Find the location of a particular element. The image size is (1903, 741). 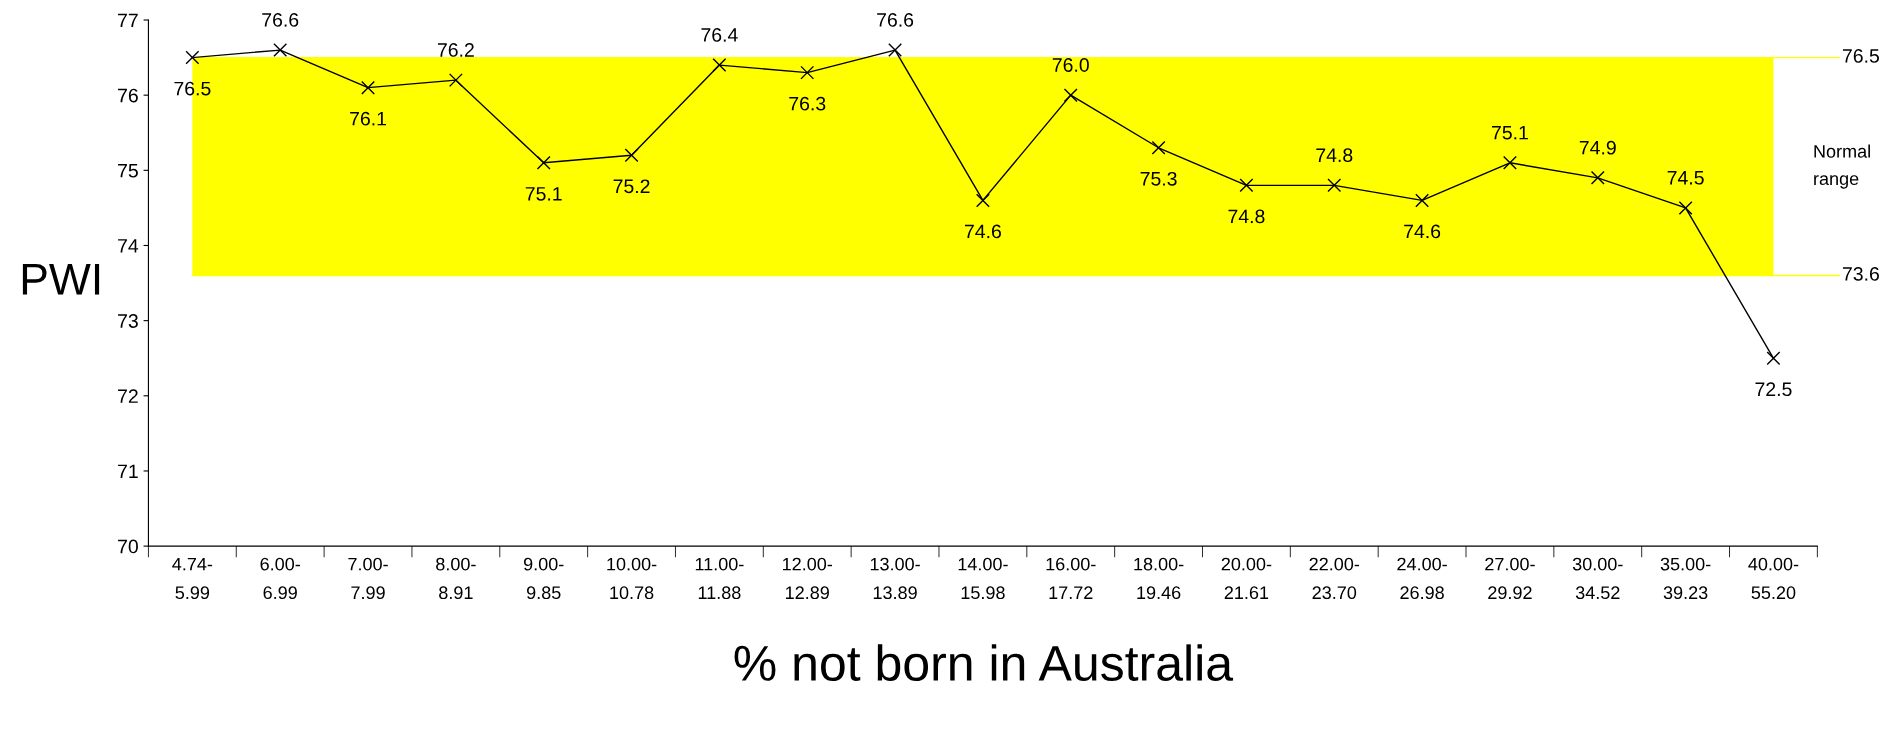

x-tick-label: 16.00- 17.72 is located at coordinates (1071, 578).